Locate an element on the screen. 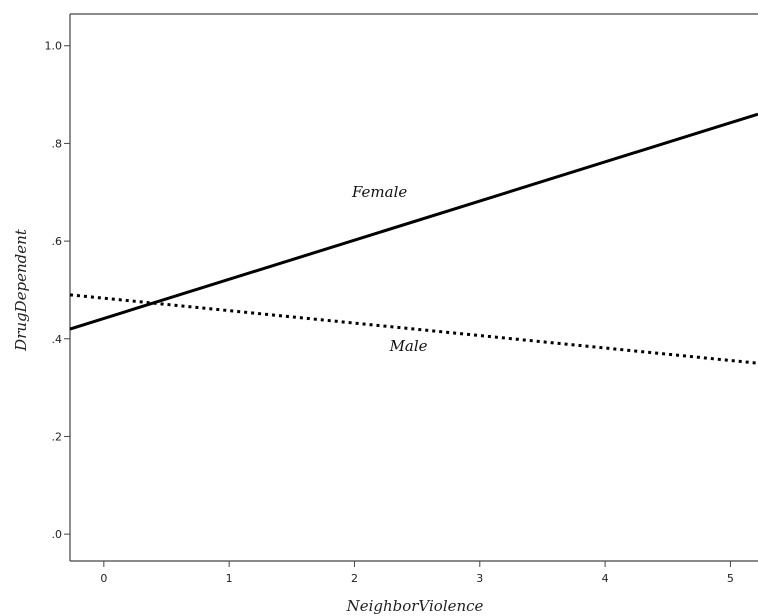 The image size is (758, 616). series-line-male is located at coordinates (413, 329).